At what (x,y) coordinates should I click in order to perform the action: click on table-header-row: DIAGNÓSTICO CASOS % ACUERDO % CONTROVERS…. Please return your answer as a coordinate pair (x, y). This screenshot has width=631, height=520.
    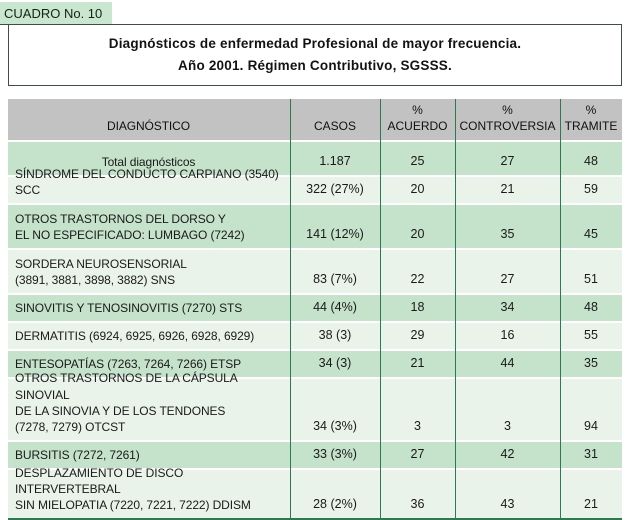
    Looking at the image, I should click on (315, 120).